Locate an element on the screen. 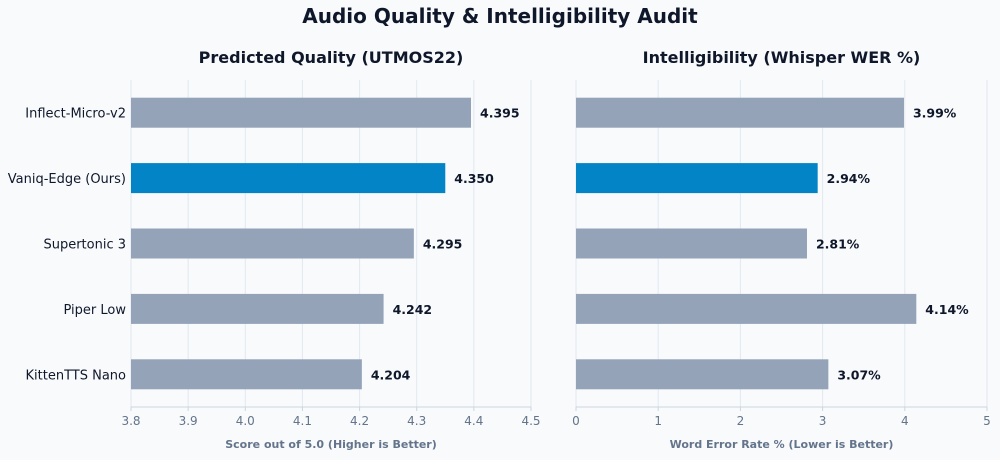  x-tick-label: 2 is located at coordinates (741, 421).